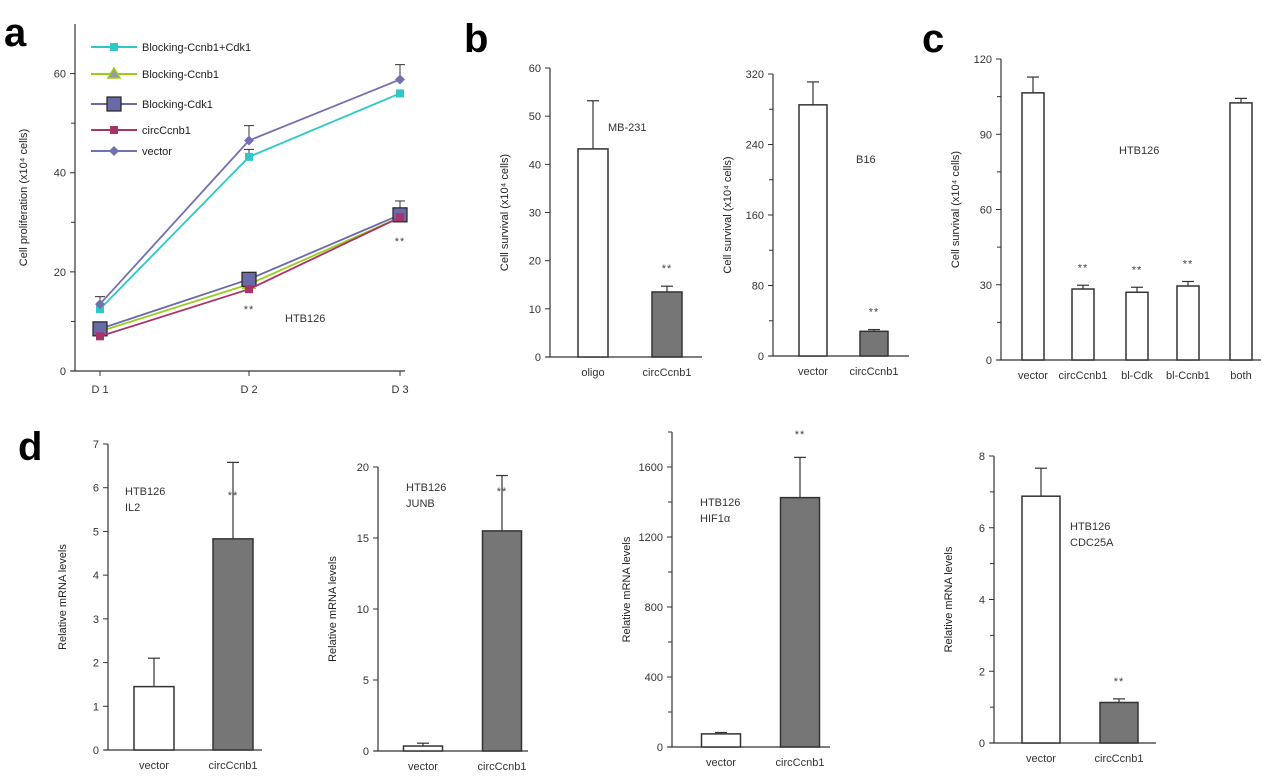 Image resolution: width=1268 pixels, height=784 pixels. What do you see at coordinates (24, 197) in the screenshot?
I see `y-axis-title: Cell proliferation (x10⁴ cells)` at bounding box center [24, 197].